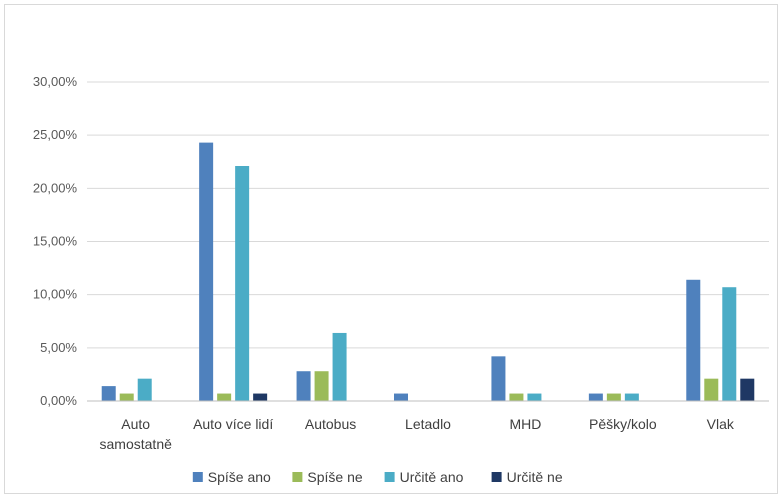  I want to click on legend-label: Spíše ne, so click(334, 477).